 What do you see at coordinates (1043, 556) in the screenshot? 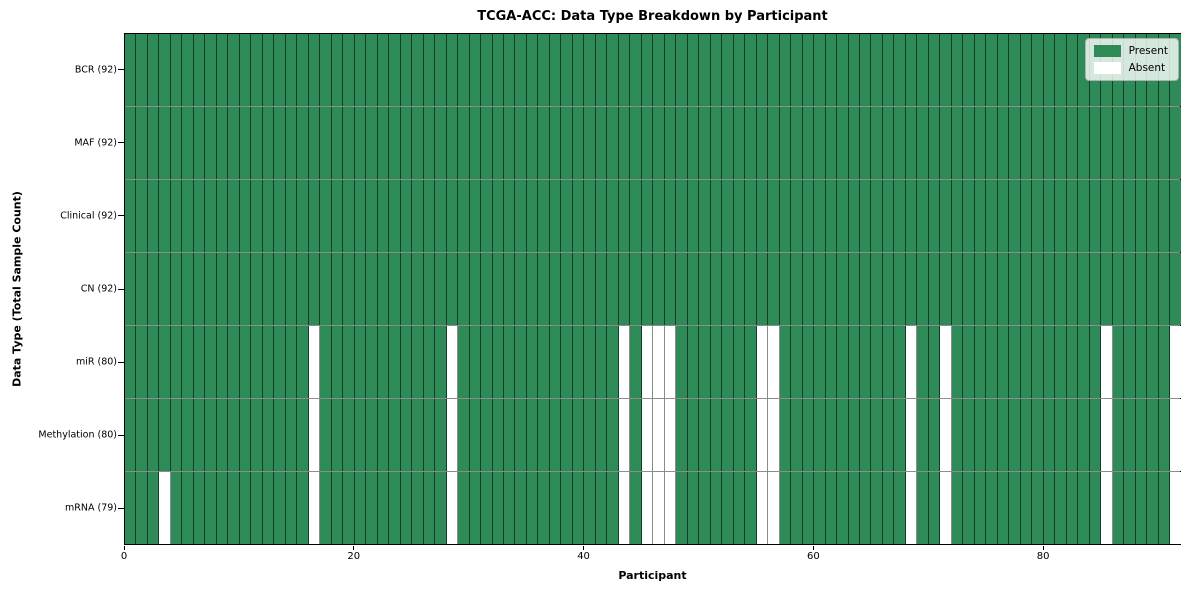
I see `x-tick-label: 80` at bounding box center [1043, 556].